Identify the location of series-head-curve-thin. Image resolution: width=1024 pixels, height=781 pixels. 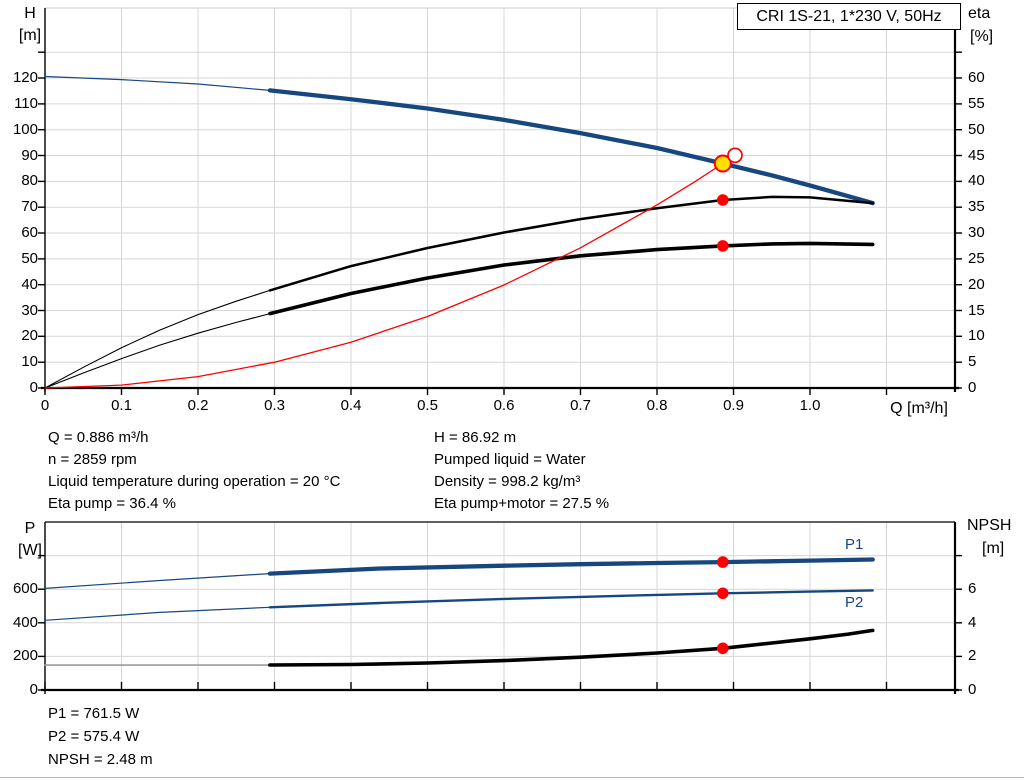
(157, 83).